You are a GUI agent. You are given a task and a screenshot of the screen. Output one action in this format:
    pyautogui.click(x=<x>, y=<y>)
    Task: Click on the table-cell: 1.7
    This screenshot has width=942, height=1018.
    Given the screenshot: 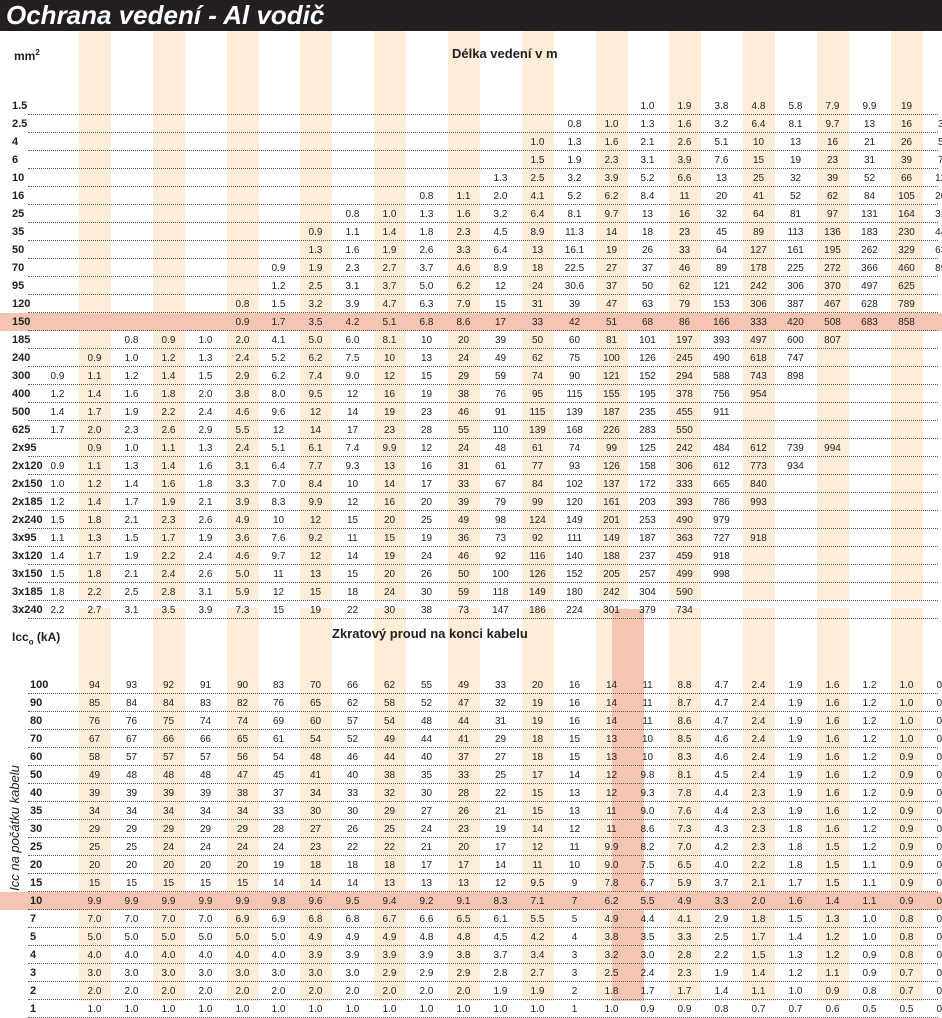 What is the action you would take?
    pyautogui.click(x=278, y=322)
    